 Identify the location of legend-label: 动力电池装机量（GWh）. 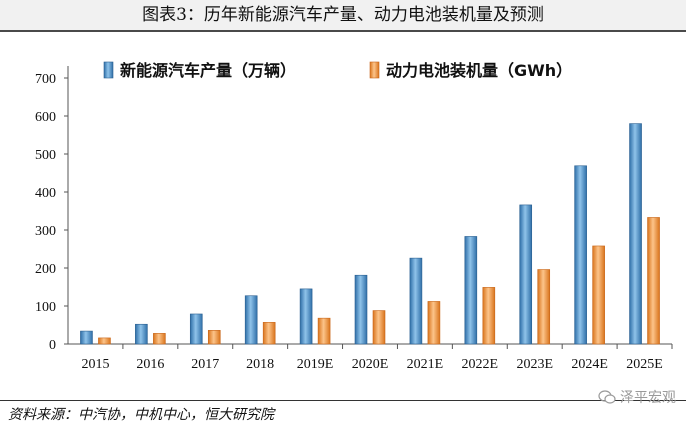
(479, 70).